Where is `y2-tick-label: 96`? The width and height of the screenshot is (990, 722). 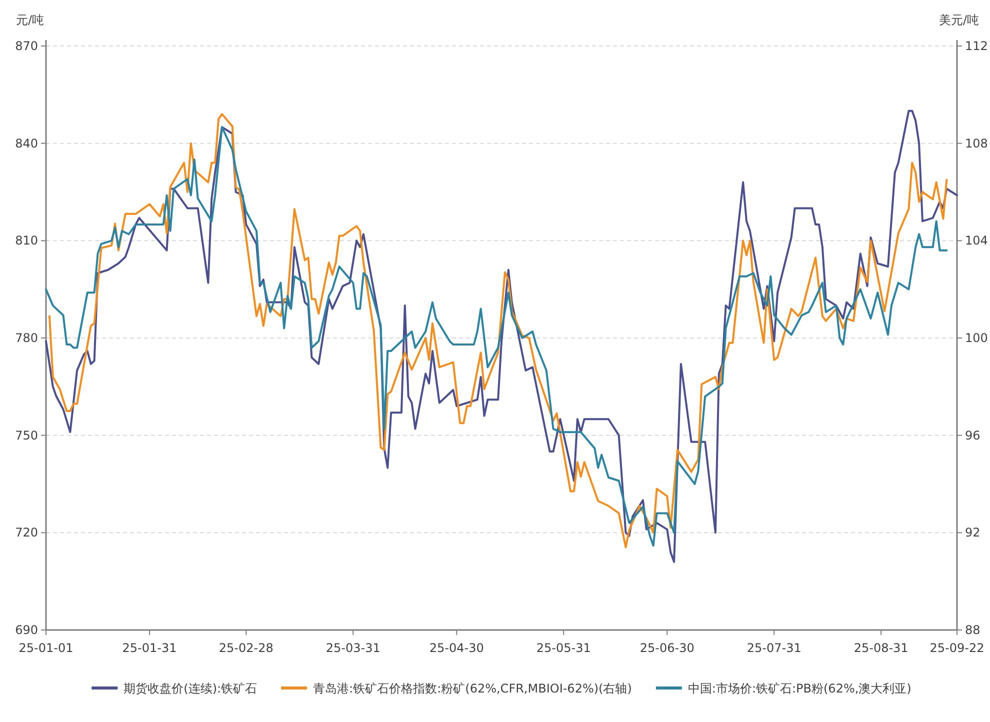 y2-tick-label: 96 is located at coordinates (972, 435).